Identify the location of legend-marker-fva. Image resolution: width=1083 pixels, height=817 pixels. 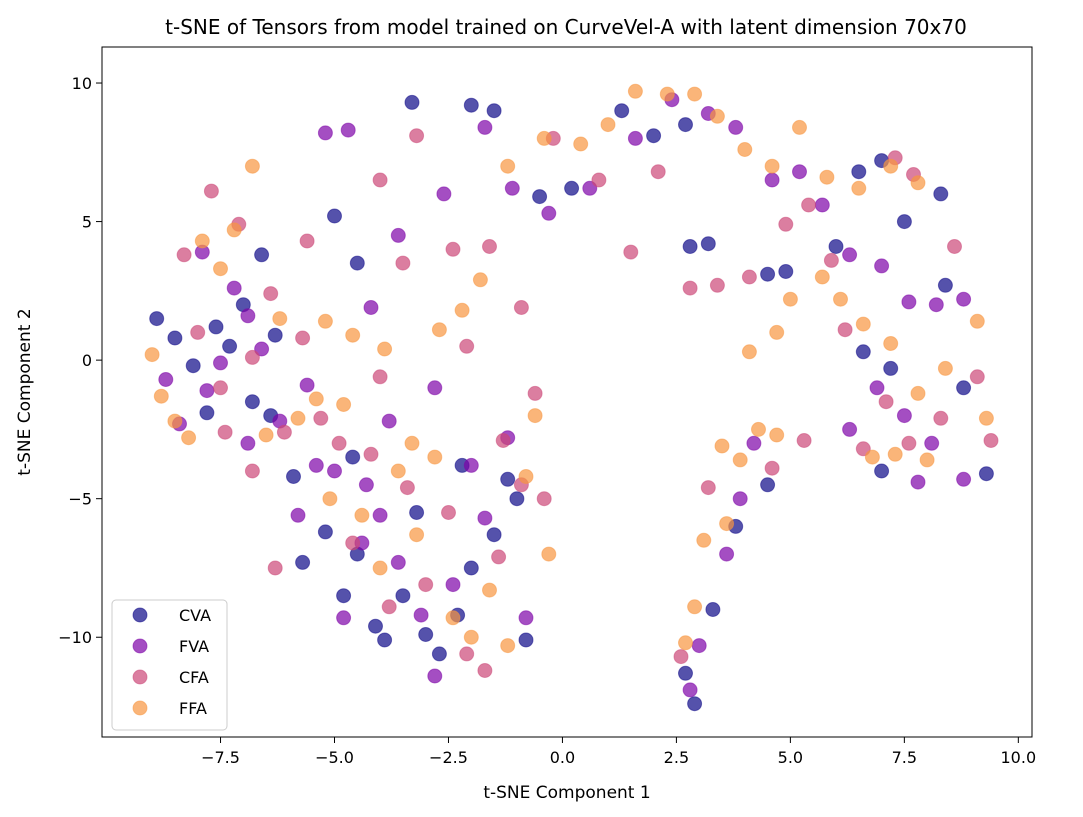
(140, 646).